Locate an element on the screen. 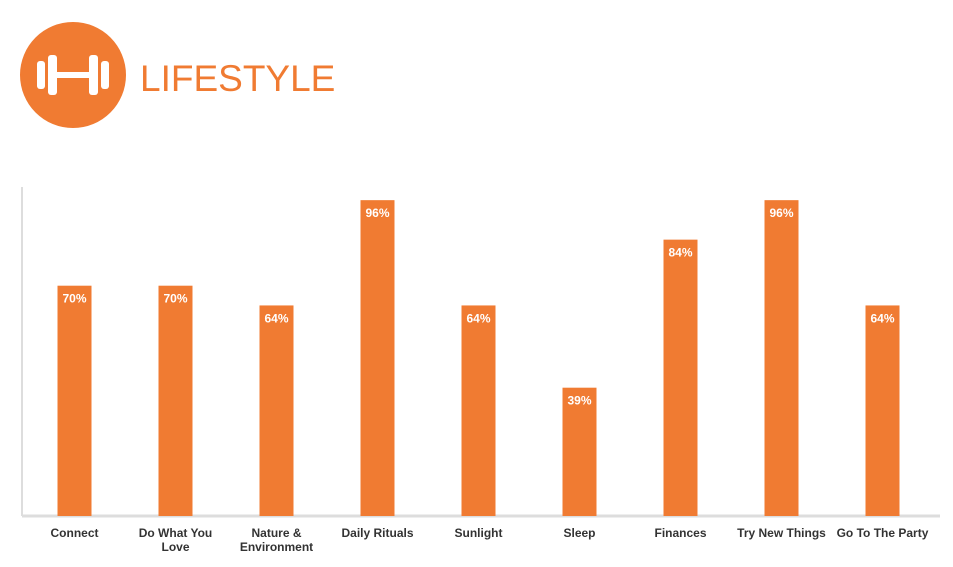 The width and height of the screenshot is (953, 567). x-tick-label: Try New Things is located at coordinates (781, 533).